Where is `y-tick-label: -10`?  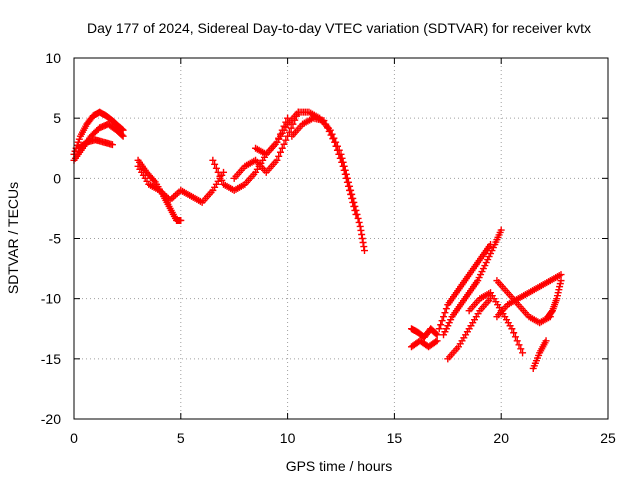
y-tick-label: -10 is located at coordinates (51, 299).